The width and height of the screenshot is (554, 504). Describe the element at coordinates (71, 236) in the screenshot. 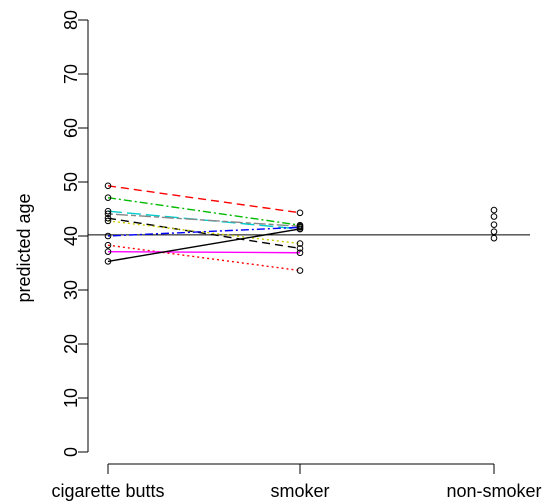

I see `y-tick-label: 40` at that location.